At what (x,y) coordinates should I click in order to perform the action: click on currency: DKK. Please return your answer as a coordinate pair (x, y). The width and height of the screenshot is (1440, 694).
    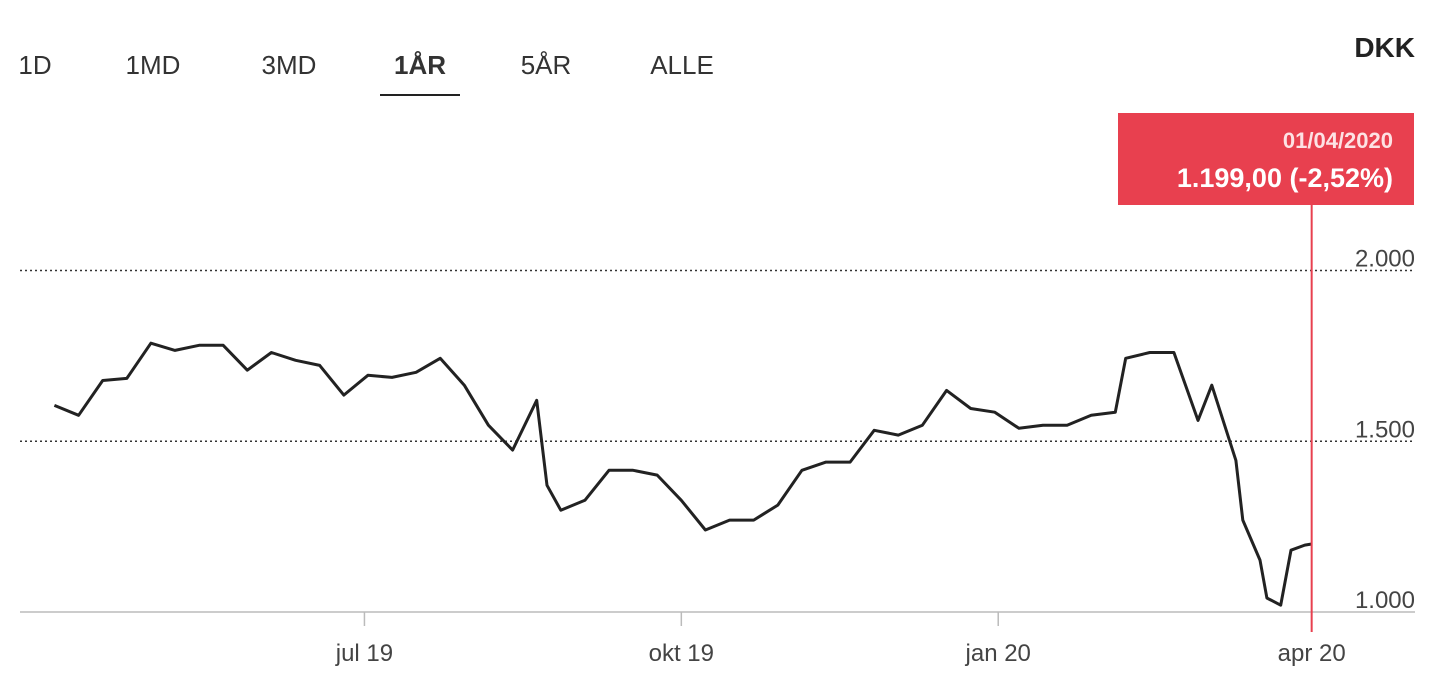
    Looking at the image, I should click on (1384, 47).